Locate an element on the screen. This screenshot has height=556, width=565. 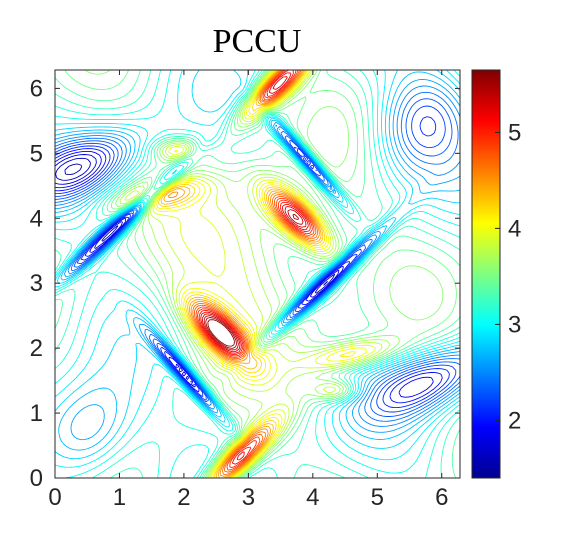
x-tick-label: 6 is located at coordinates (441, 497).